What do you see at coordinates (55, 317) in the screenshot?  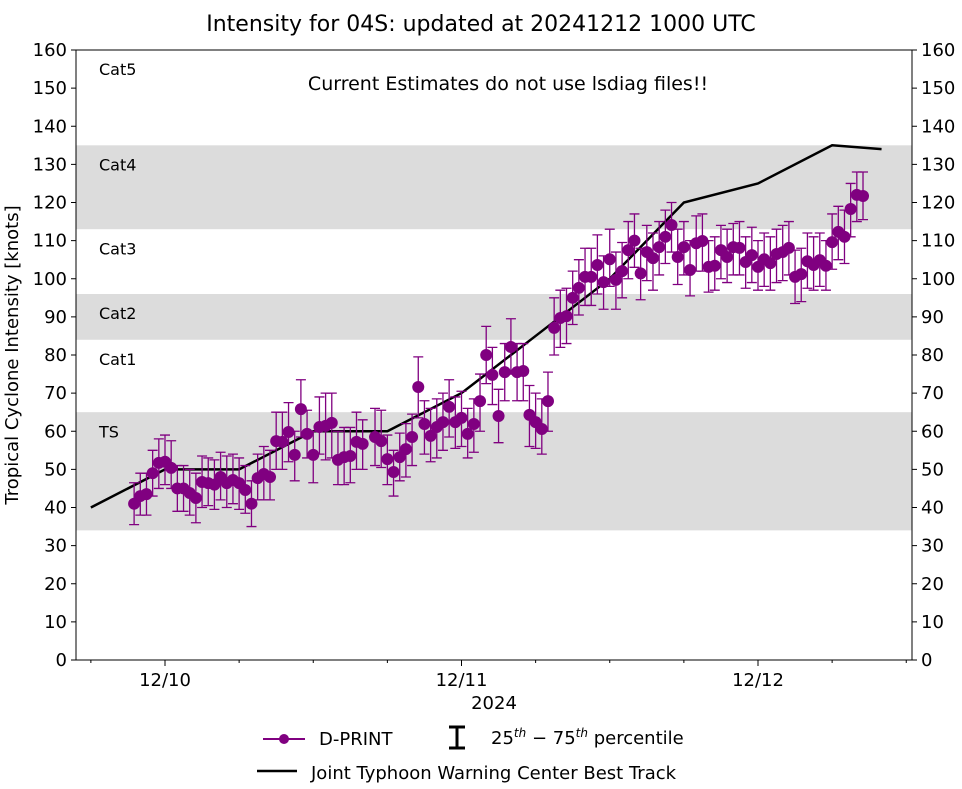 I see `y-tick-label-left: 90` at bounding box center [55, 317].